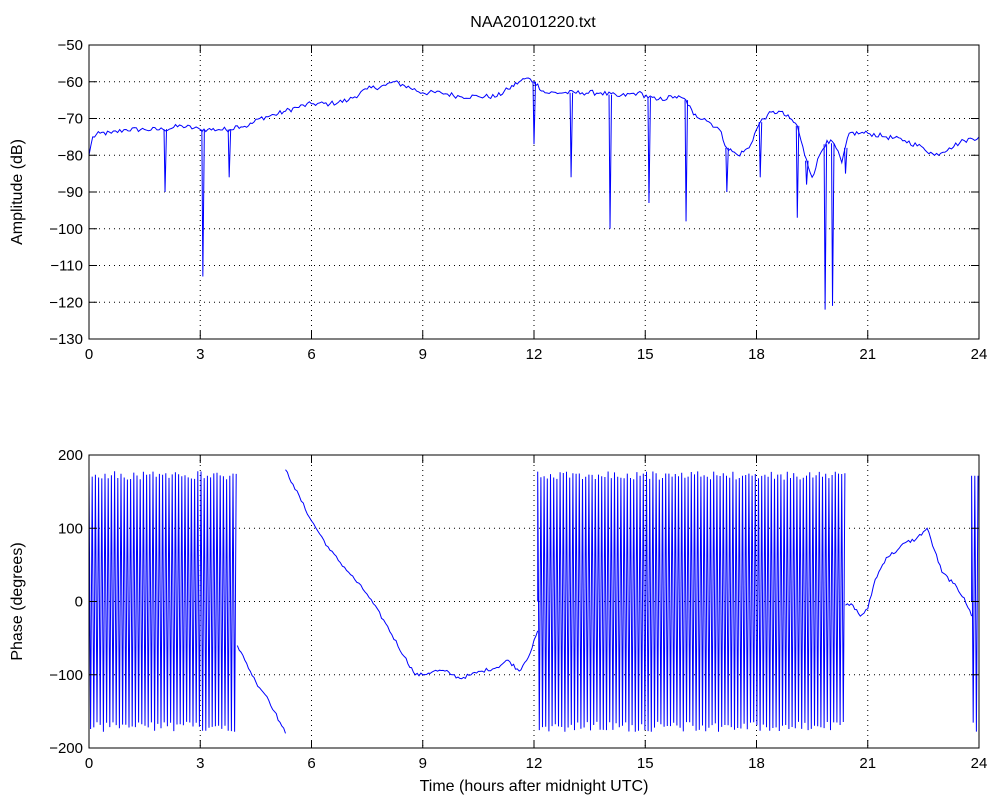 Image resolution: width=998 pixels, height=806 pixels. What do you see at coordinates (70, 45) in the screenshot?
I see `y-tick-label: −50` at bounding box center [70, 45].